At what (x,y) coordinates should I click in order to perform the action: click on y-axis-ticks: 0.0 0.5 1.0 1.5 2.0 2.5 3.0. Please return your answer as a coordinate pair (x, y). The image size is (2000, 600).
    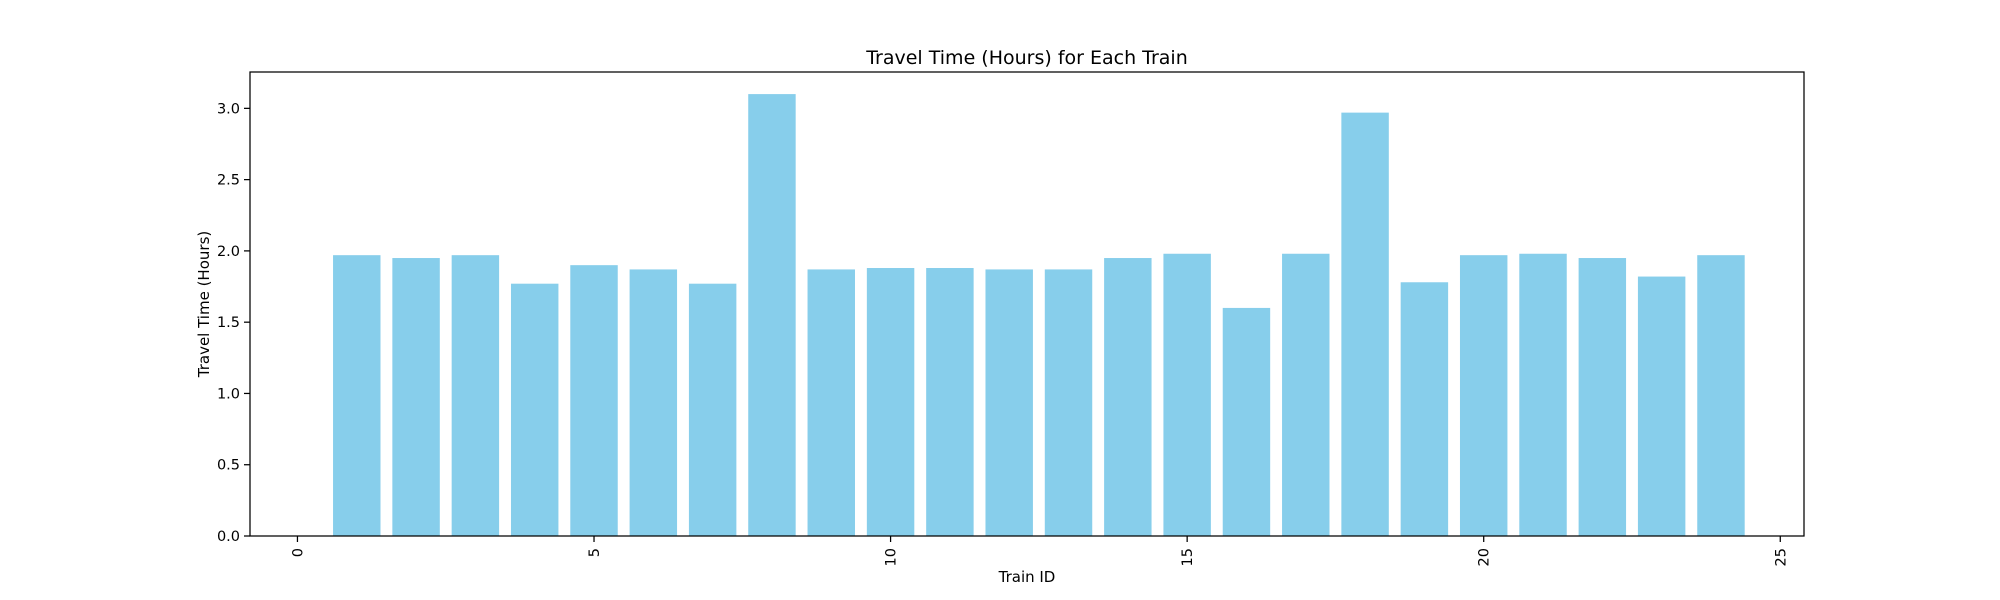
    Looking at the image, I should click on (233, 323).